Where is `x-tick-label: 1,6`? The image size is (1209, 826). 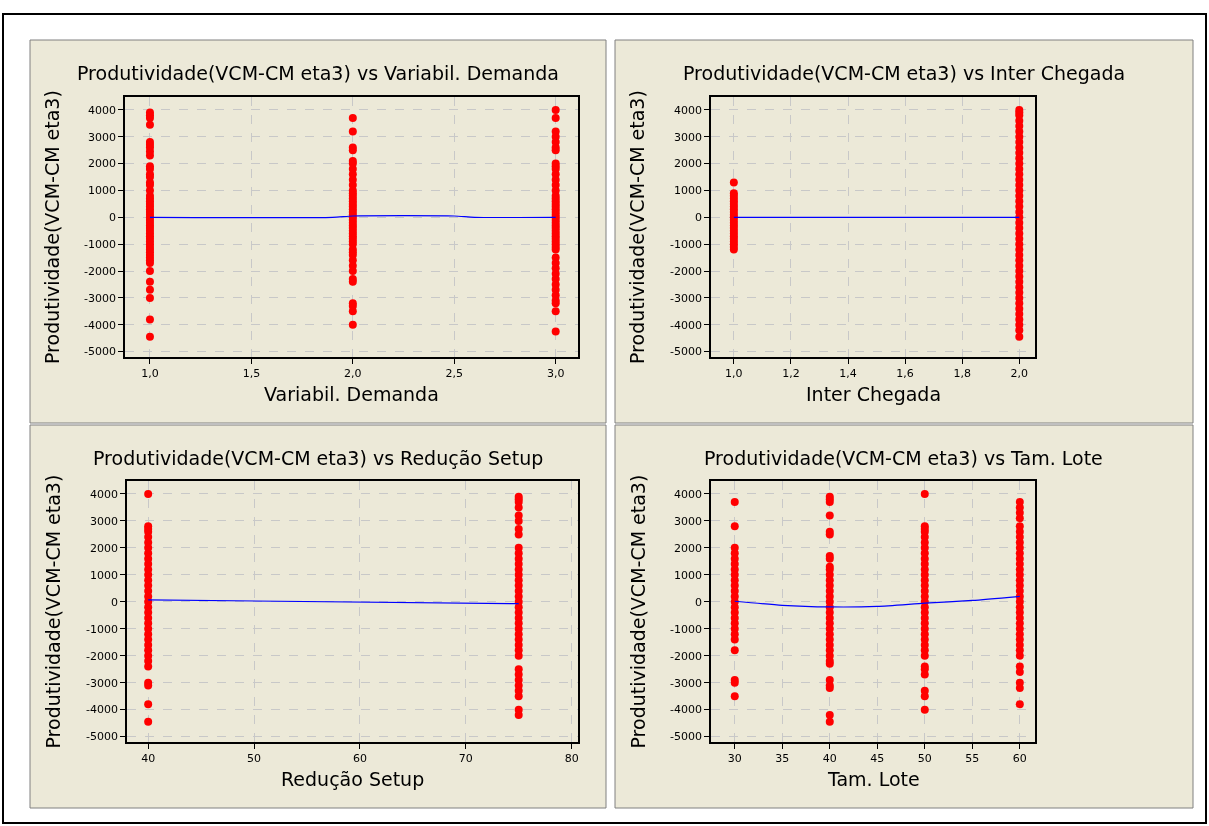 x-tick-label: 1,6 is located at coordinates (905, 373).